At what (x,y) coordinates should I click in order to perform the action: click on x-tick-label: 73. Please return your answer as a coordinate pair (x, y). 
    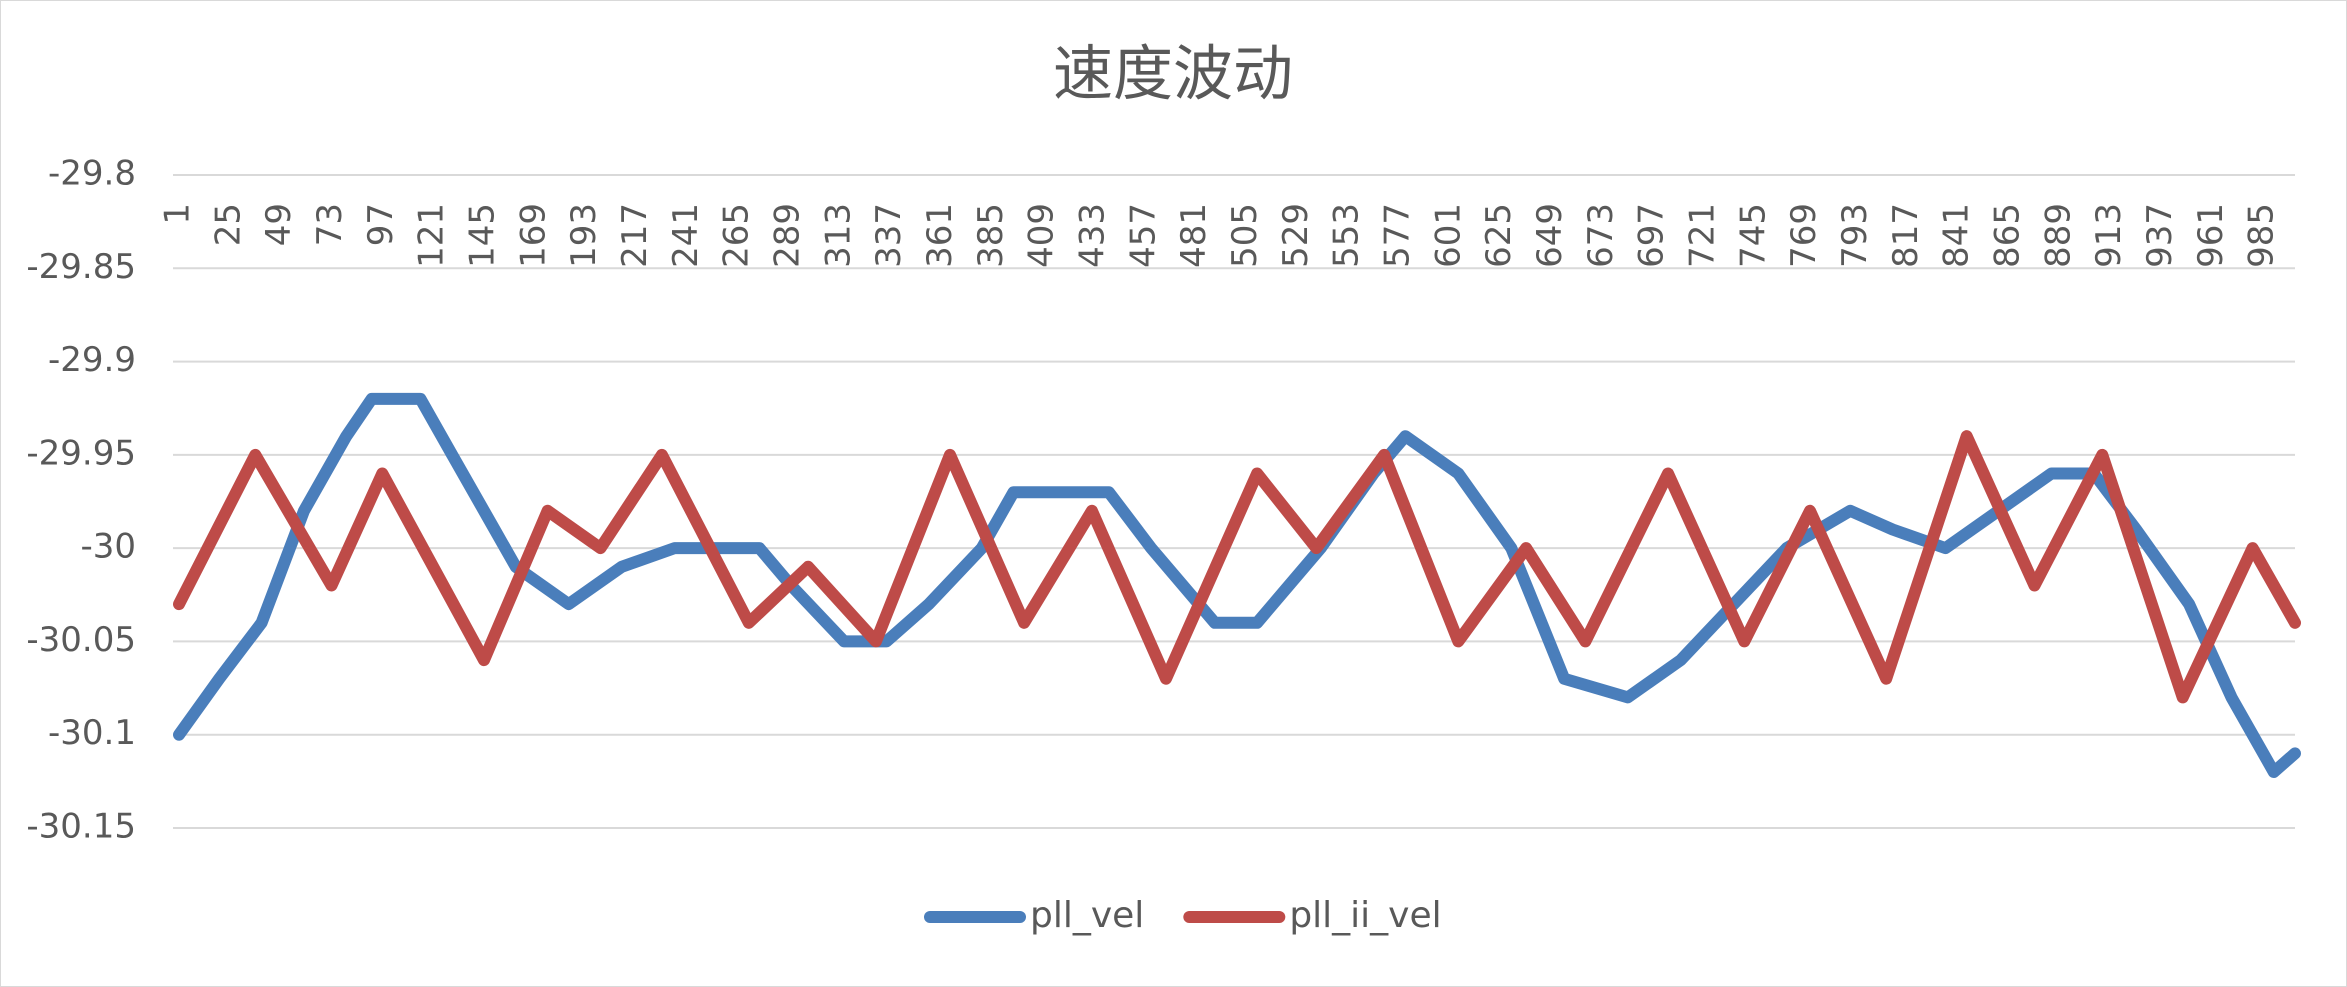
    Looking at the image, I should click on (330, 224).